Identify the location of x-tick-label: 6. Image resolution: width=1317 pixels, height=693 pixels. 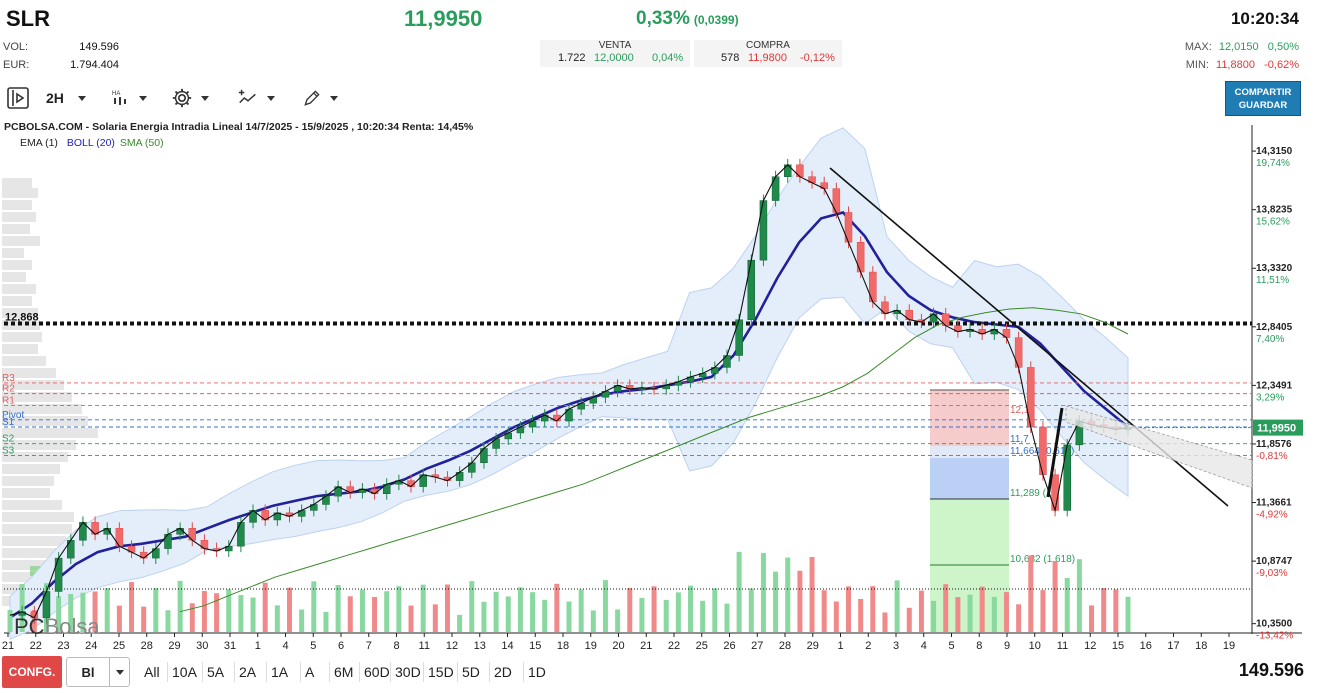
(341, 646).